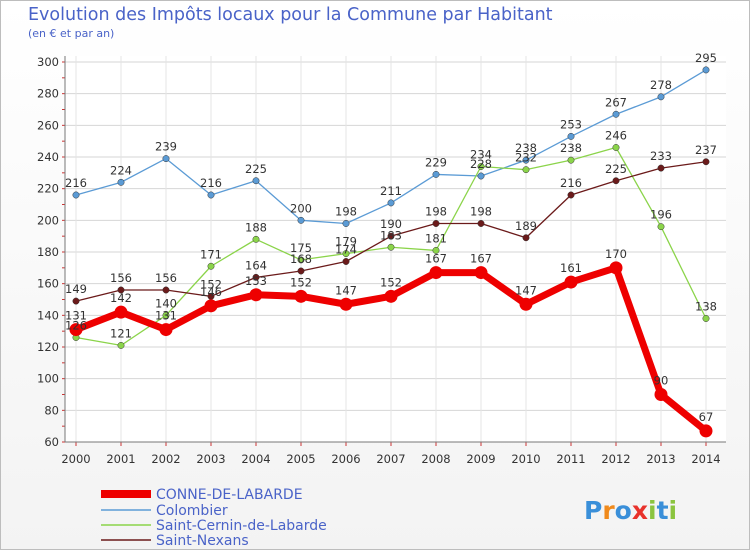 The width and height of the screenshot is (750, 550). Describe the element at coordinates (300, 459) in the screenshot. I see `x-tick-label: 2005` at that location.